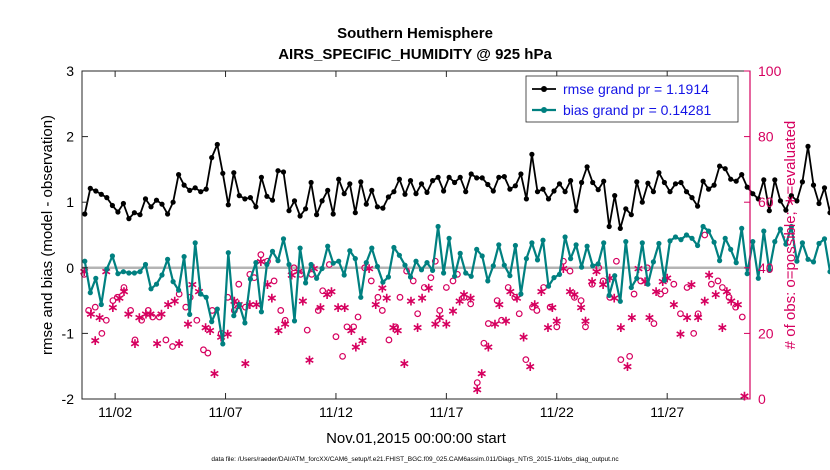 This screenshot has width=830, height=470. What do you see at coordinates (70, 71) in the screenshot?
I see `y-tick-label: 3` at bounding box center [70, 71].